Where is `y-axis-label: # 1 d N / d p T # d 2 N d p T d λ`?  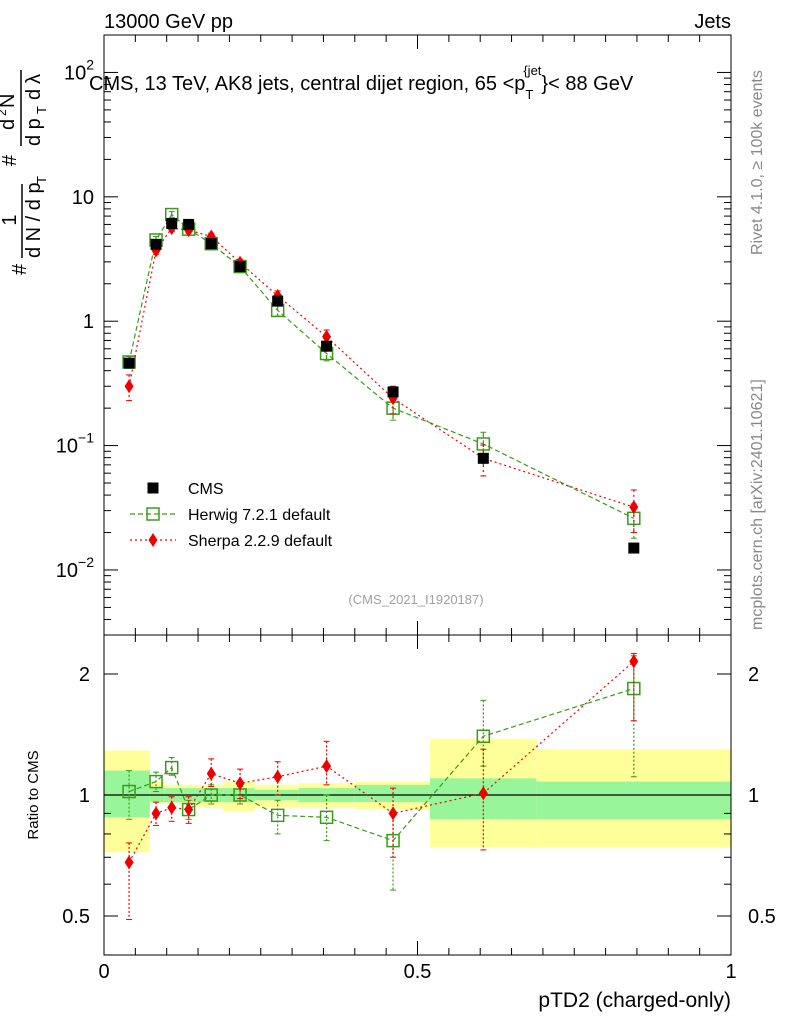 y-axis-label: # 1 d N / d p T # d 2 N d p T d λ is located at coordinates (24, 172).